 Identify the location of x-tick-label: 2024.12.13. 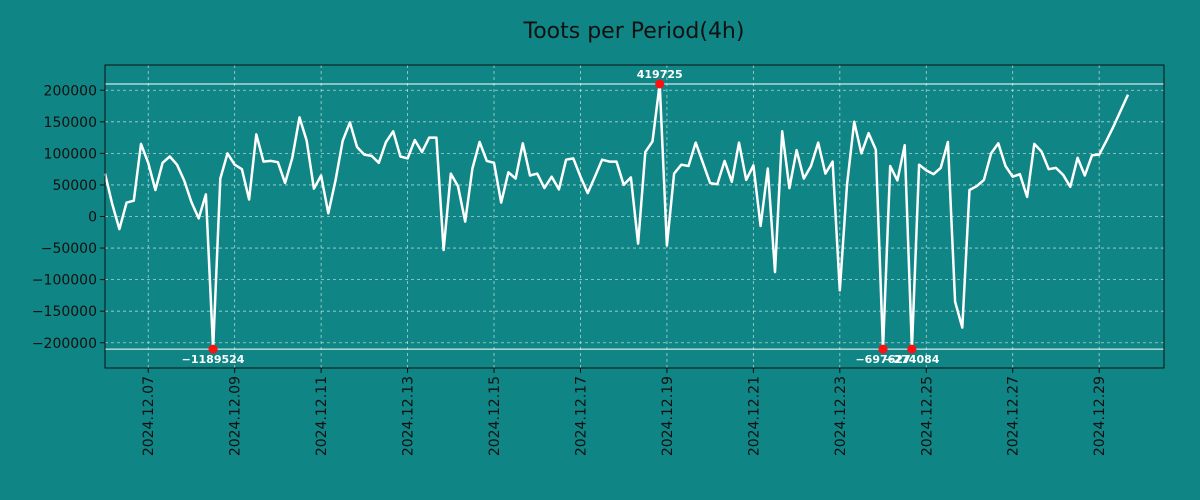
(409, 416).